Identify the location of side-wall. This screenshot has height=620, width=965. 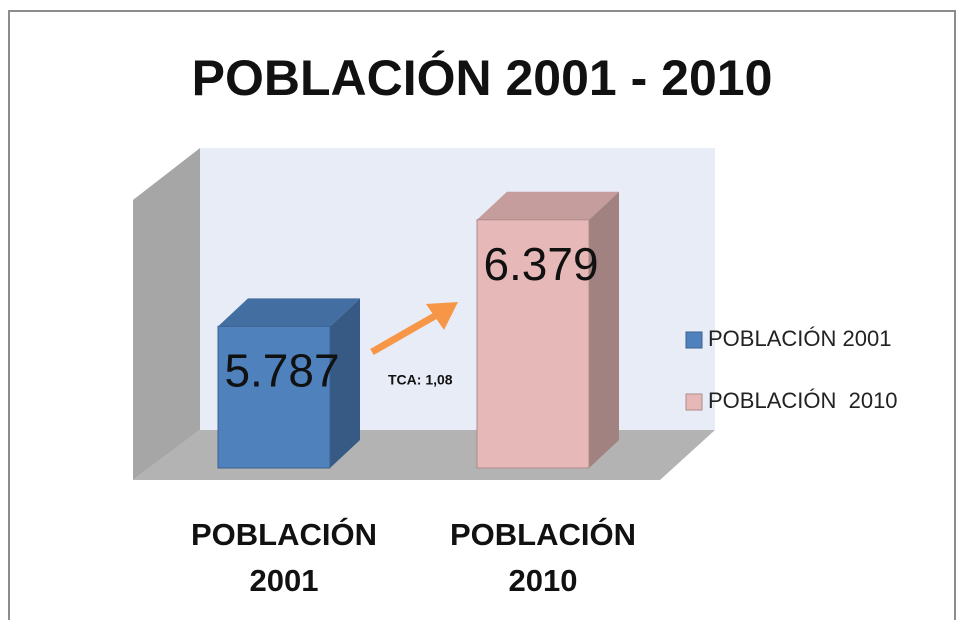
(166, 314).